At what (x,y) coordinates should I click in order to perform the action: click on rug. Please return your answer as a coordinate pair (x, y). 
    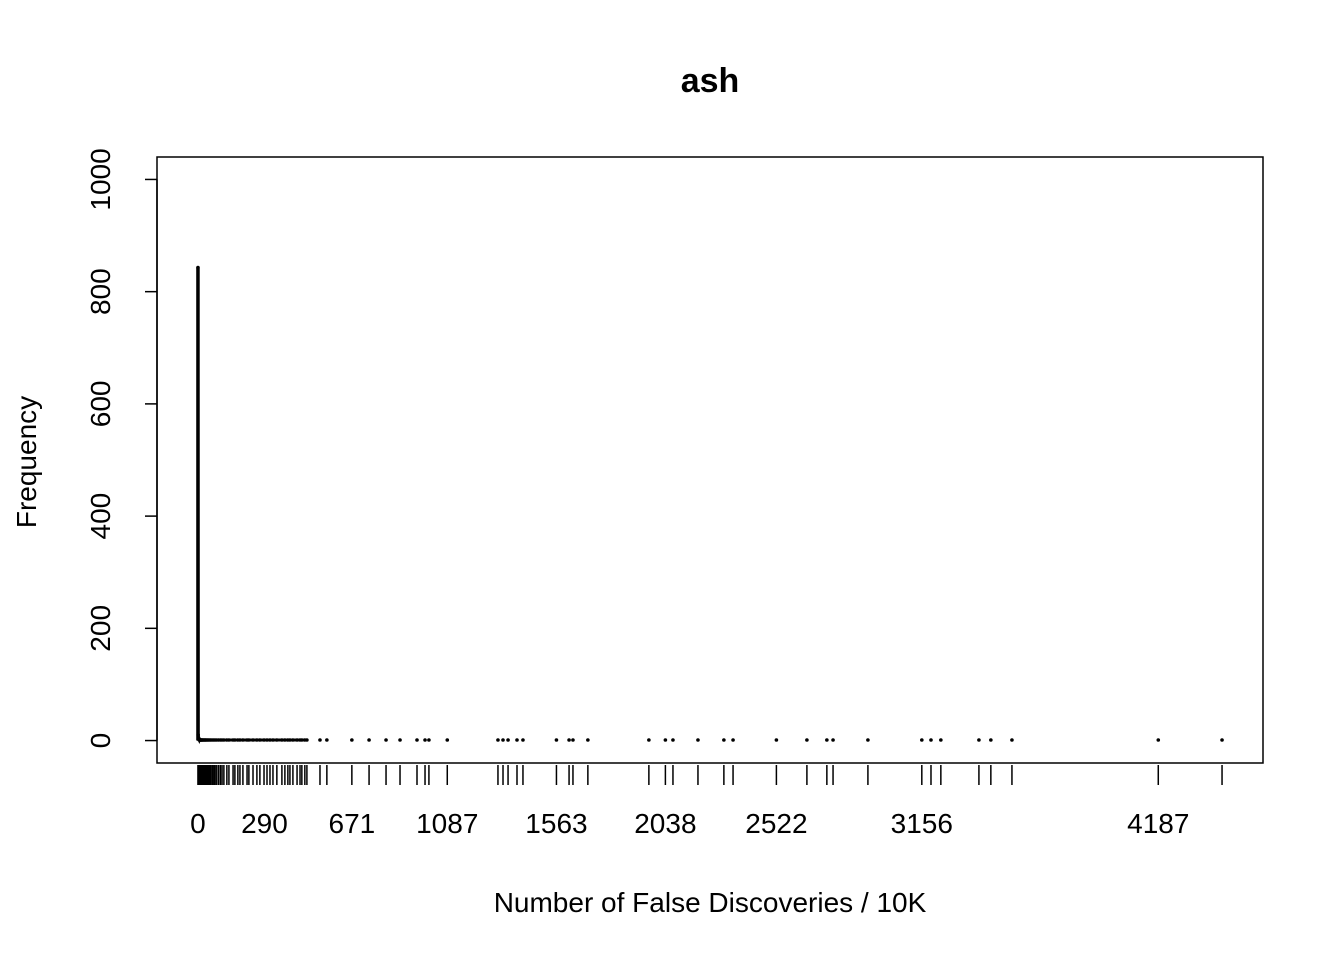
    Looking at the image, I should click on (710, 775).